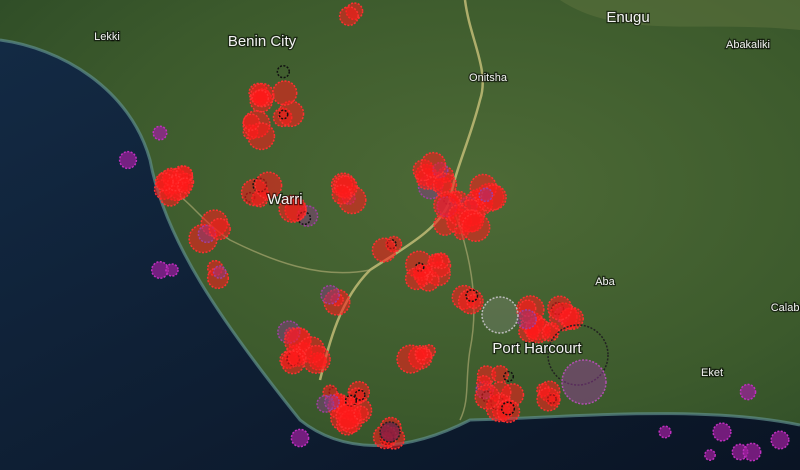  What do you see at coordinates (680, 15) in the screenshot?
I see `highland` at bounding box center [680, 15].